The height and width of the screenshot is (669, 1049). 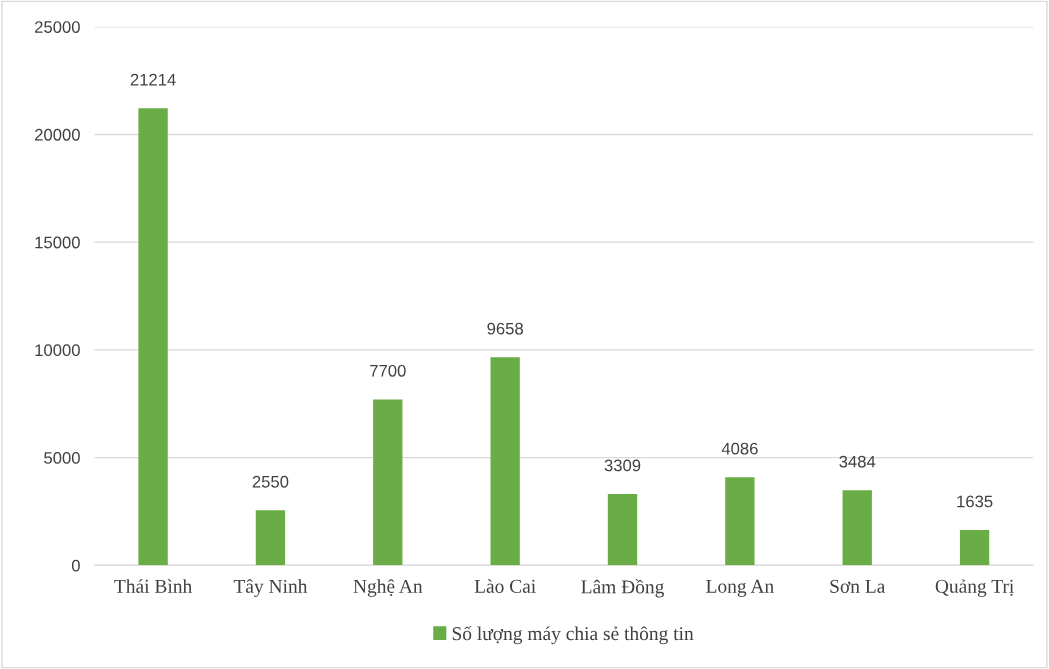 I want to click on y-tick-label: 10000, so click(x=57, y=350).